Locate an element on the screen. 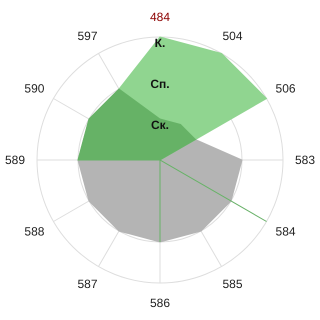  spoke-label: 587 is located at coordinates (87, 283).